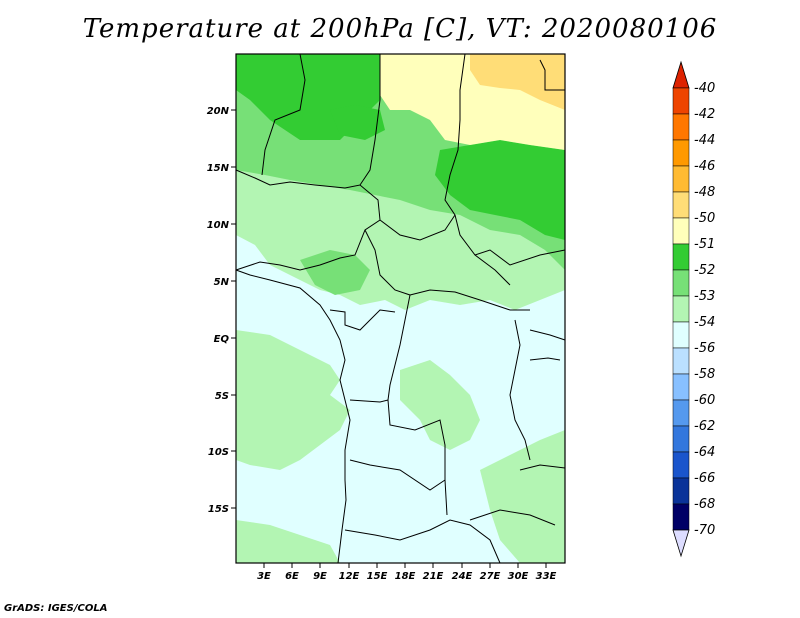  What do you see at coordinates (56, 608) in the screenshot?
I see `grads-credit: GrADS: IGES/COLA` at bounding box center [56, 608].